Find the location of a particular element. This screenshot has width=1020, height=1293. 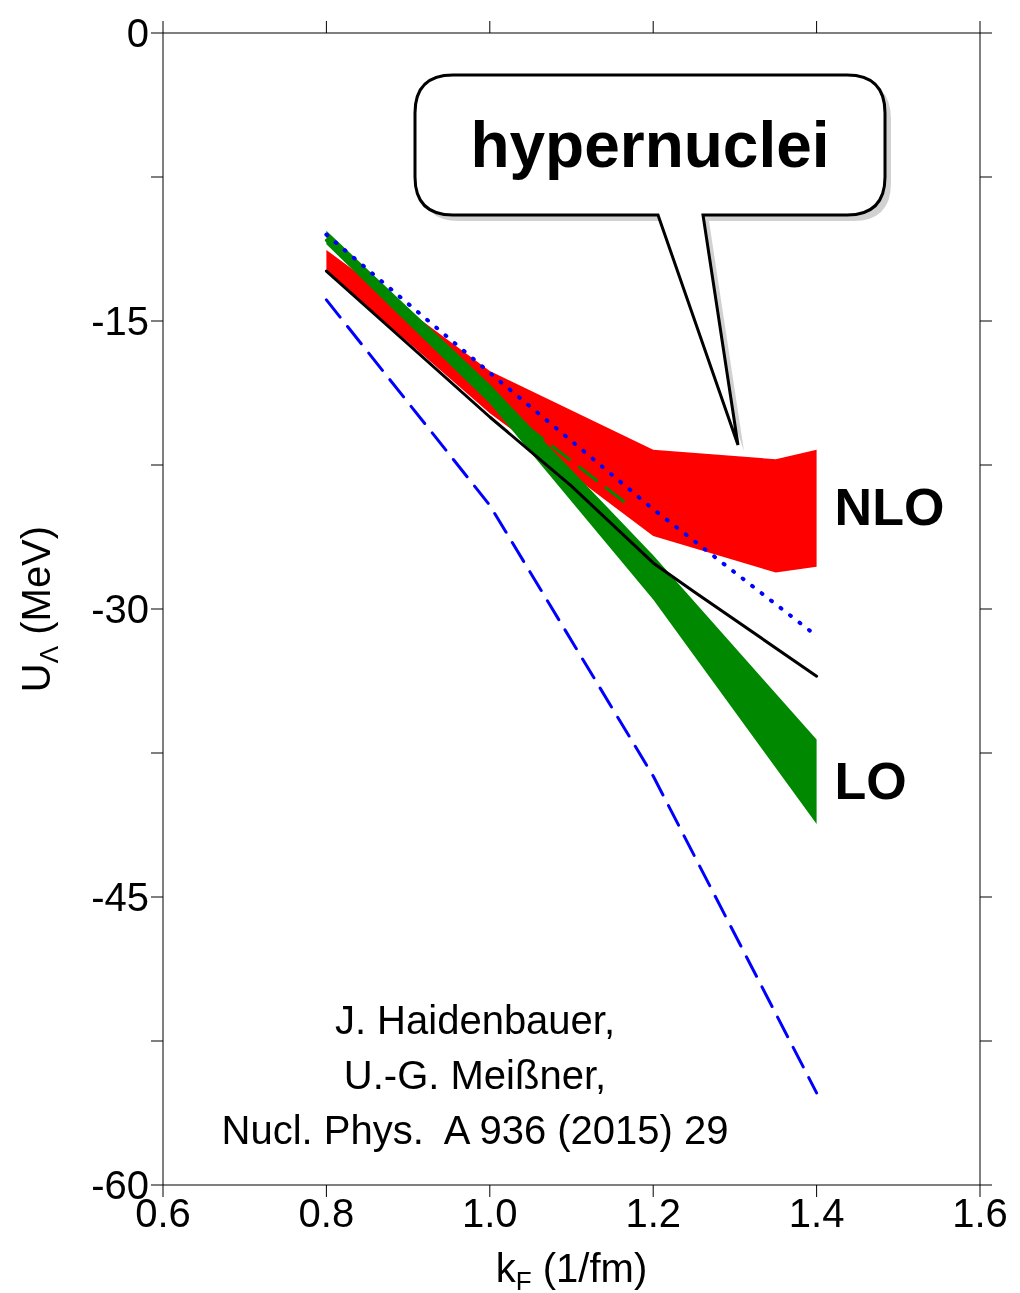

x-tick-label: 1.2 is located at coordinates (653, 1213).